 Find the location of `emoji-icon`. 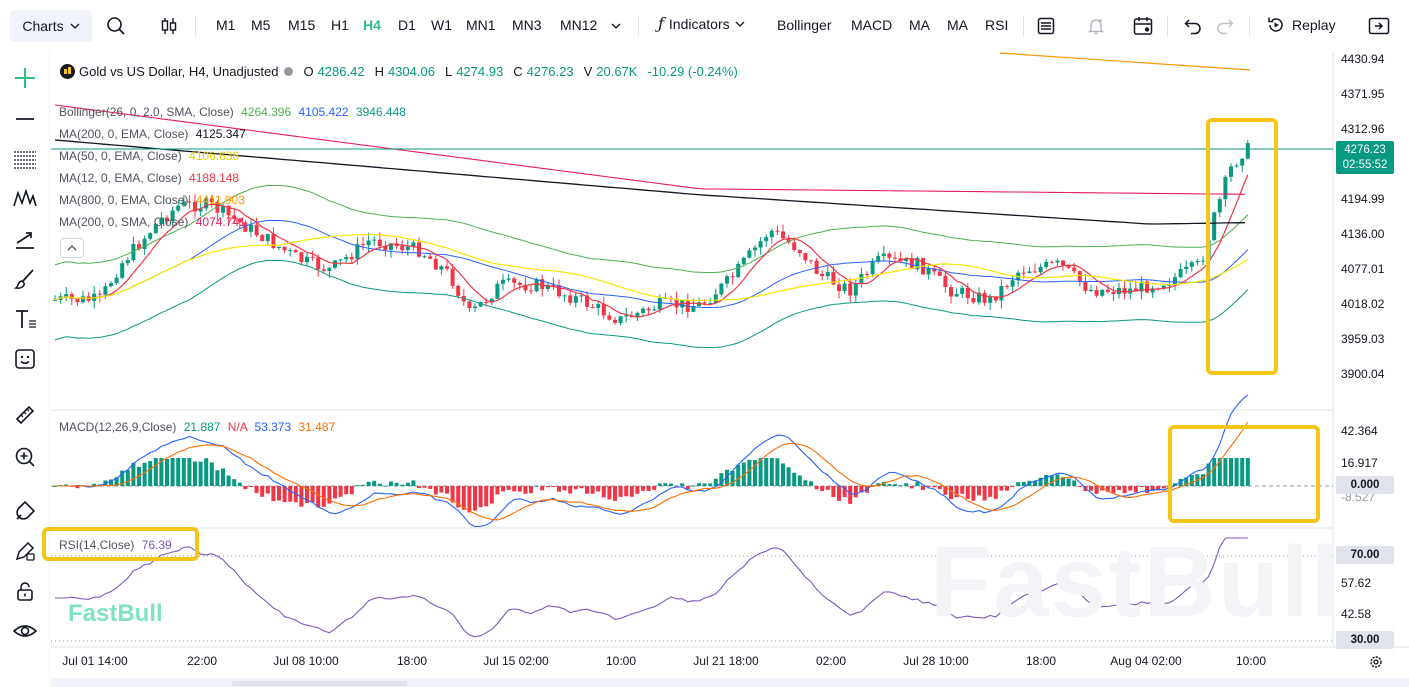

emoji-icon is located at coordinates (25, 359).